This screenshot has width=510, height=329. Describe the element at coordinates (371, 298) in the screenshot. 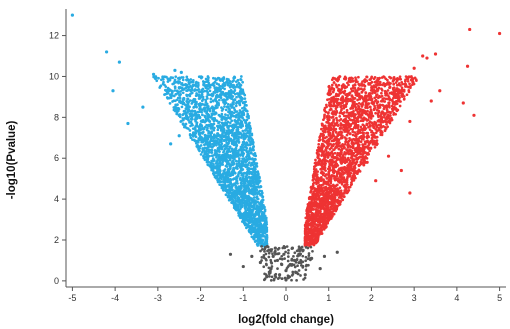

I see `x-tick-label: 2` at that location.